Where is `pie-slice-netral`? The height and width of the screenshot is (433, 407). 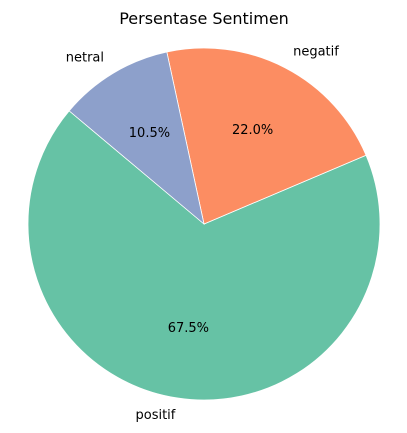 pie-slice-netral is located at coordinates (136, 138).